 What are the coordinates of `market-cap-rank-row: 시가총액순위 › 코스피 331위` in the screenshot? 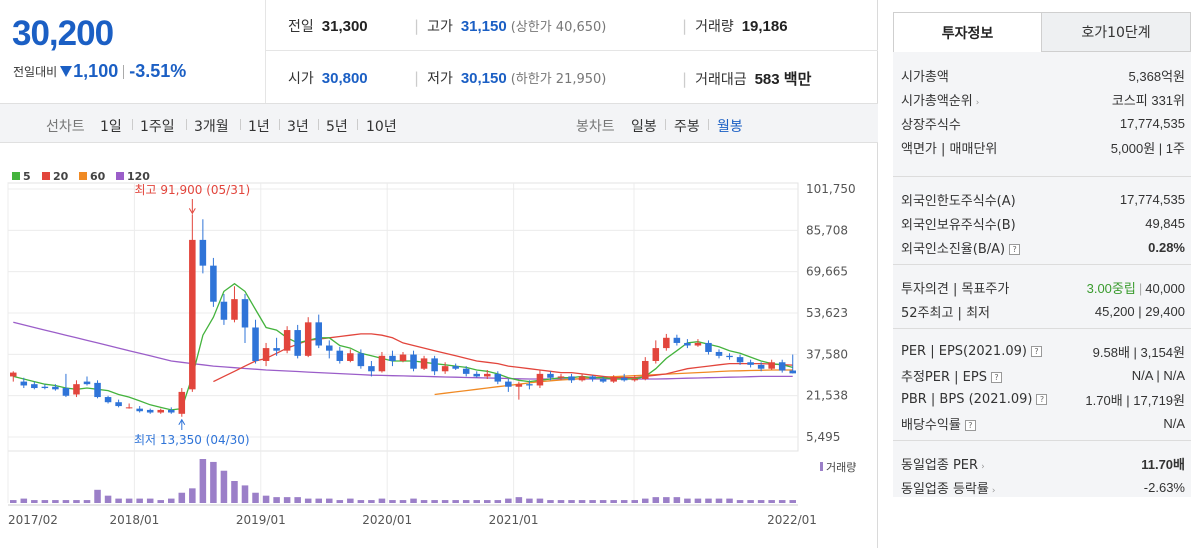 It's located at (1043, 100).